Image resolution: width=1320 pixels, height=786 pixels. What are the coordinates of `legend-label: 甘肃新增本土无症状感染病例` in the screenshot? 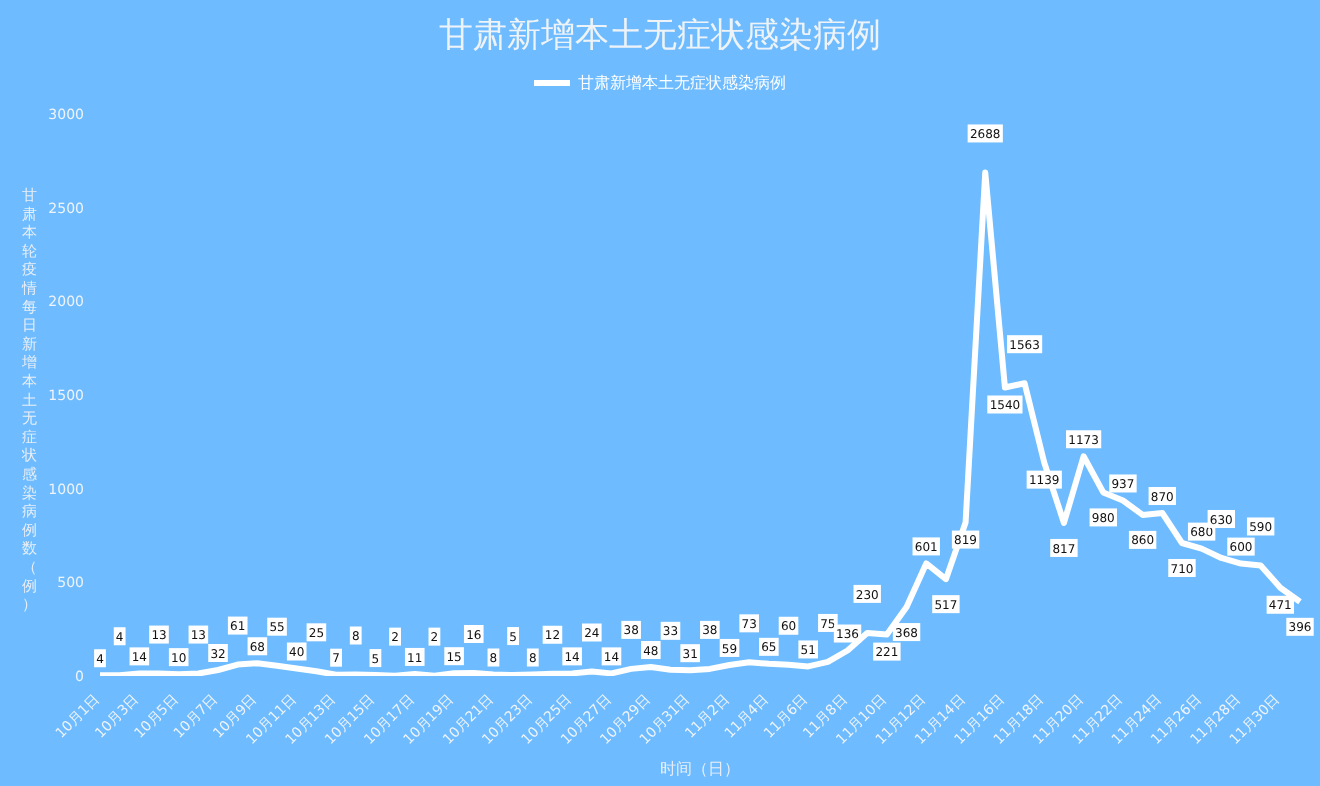 It's located at (682, 83).